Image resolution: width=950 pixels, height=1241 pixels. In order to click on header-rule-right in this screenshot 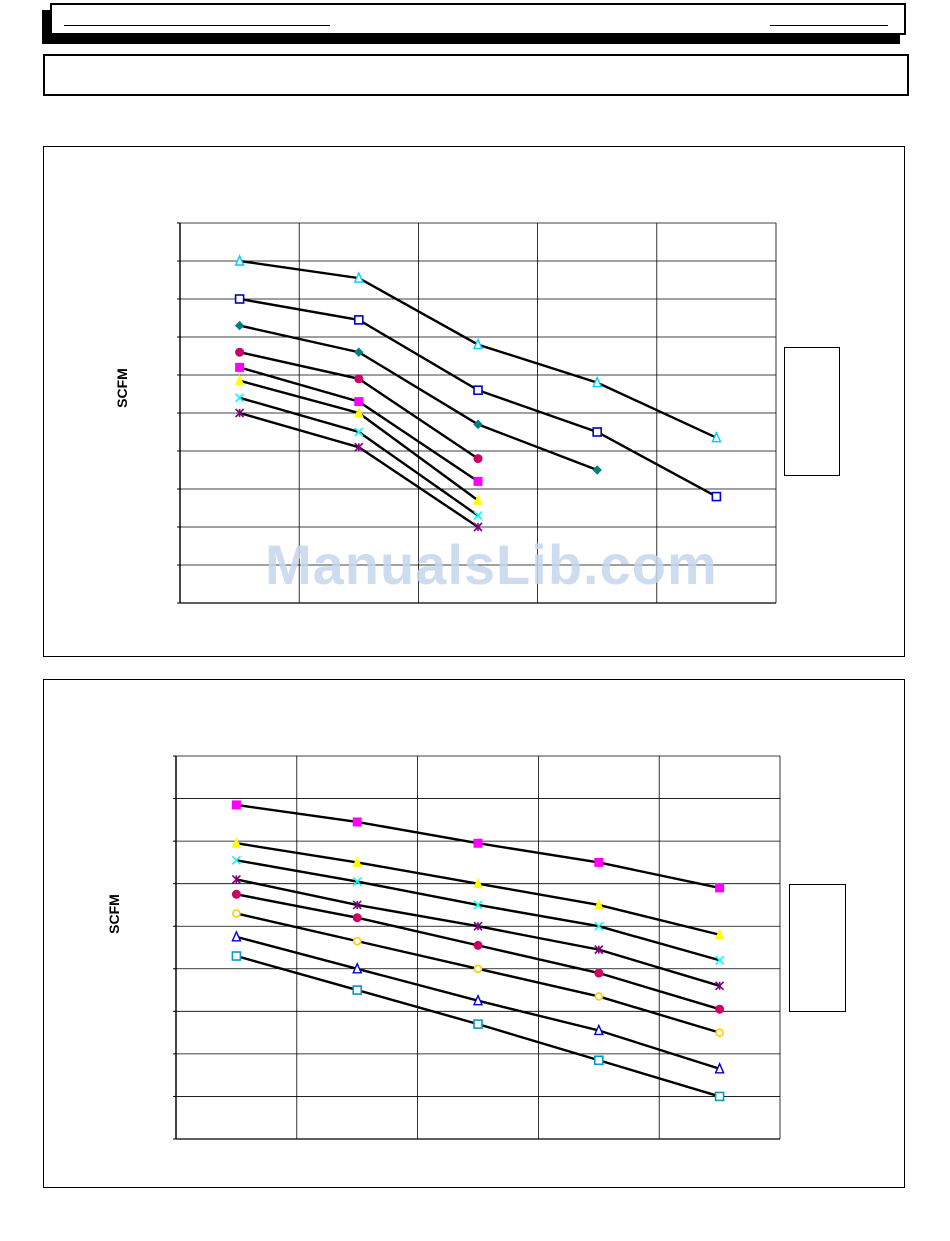, I will do `click(829, 25)`.